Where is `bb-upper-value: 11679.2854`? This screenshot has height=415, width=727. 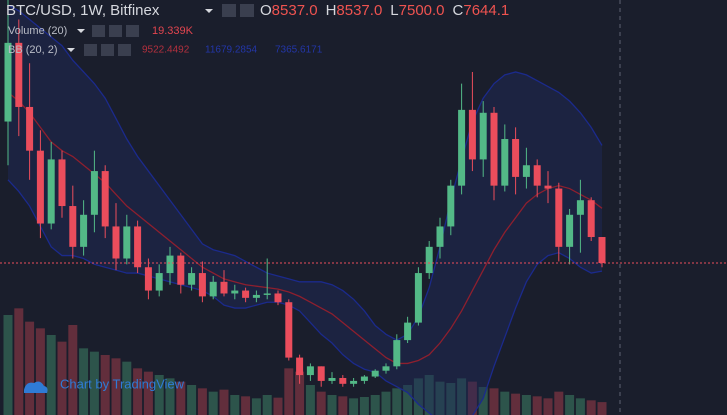 bb-upper-value: 11679.2854 is located at coordinates (231, 50).